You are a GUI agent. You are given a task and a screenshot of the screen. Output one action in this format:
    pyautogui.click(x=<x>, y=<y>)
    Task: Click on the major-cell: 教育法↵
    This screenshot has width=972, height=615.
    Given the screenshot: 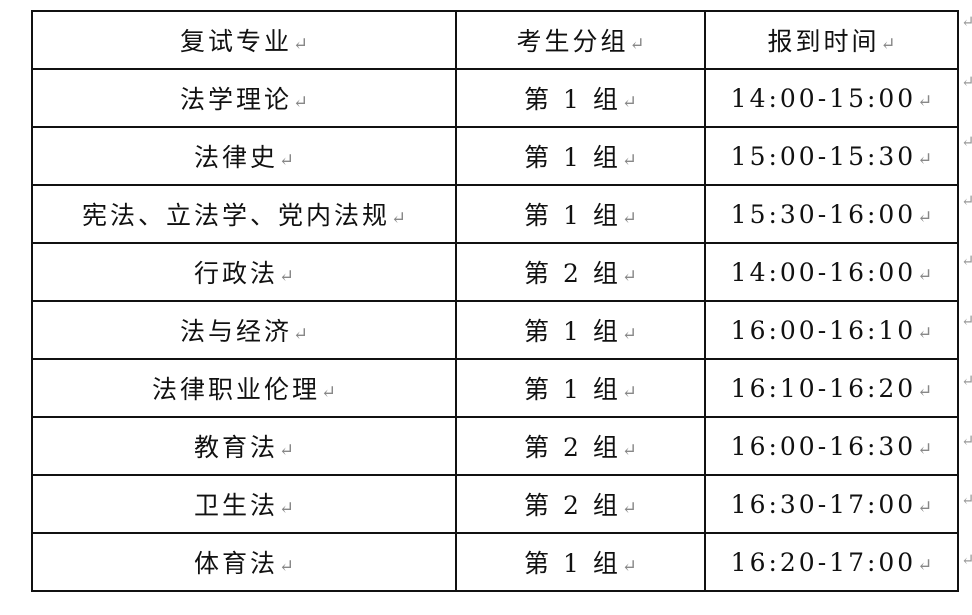 What is the action you would take?
    pyautogui.click(x=244, y=446)
    